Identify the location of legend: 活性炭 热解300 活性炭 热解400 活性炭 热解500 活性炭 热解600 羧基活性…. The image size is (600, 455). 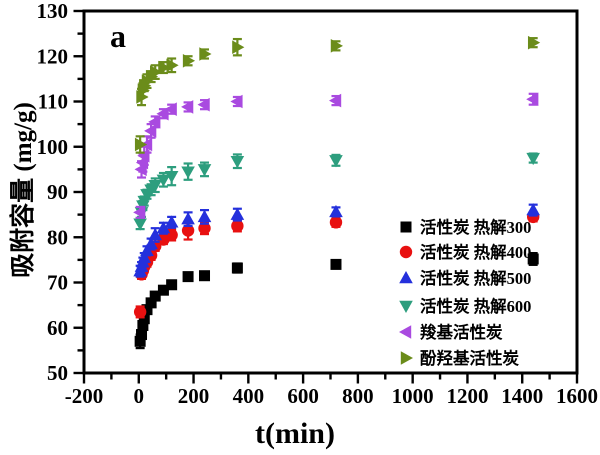
(465, 292).